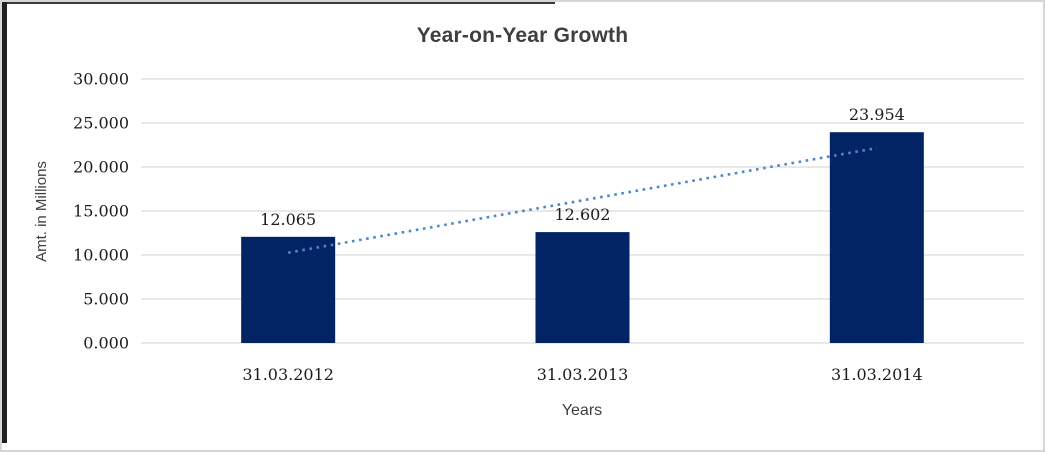 This screenshot has width=1045, height=452. I want to click on chart-title: Year-on-Year Growth, so click(522, 35).